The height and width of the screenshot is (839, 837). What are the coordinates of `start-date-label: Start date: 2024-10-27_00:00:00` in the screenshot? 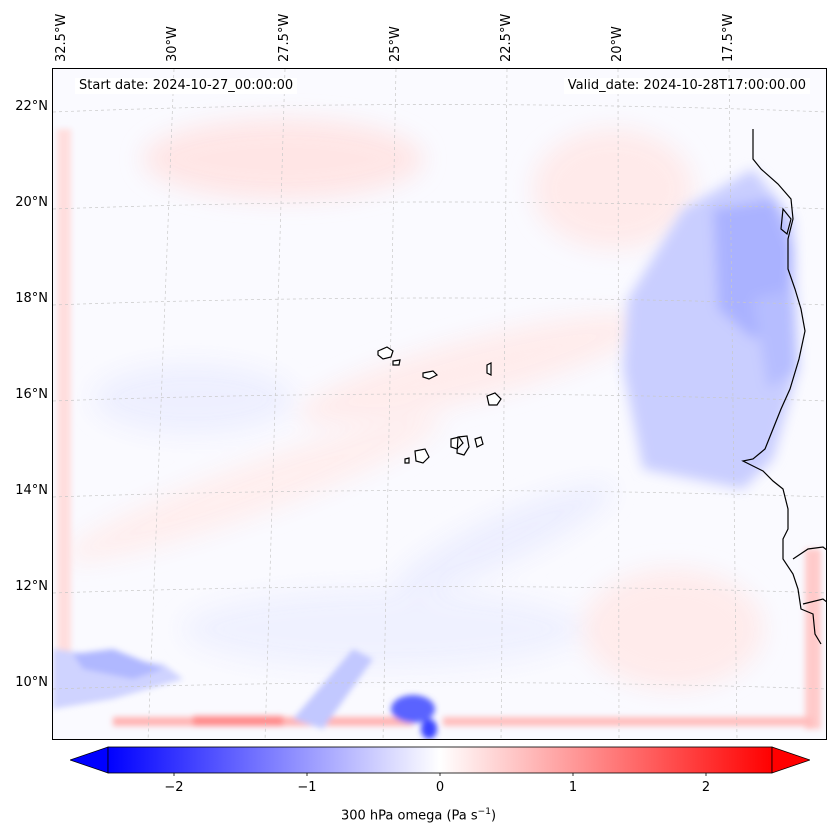 It's located at (186, 86).